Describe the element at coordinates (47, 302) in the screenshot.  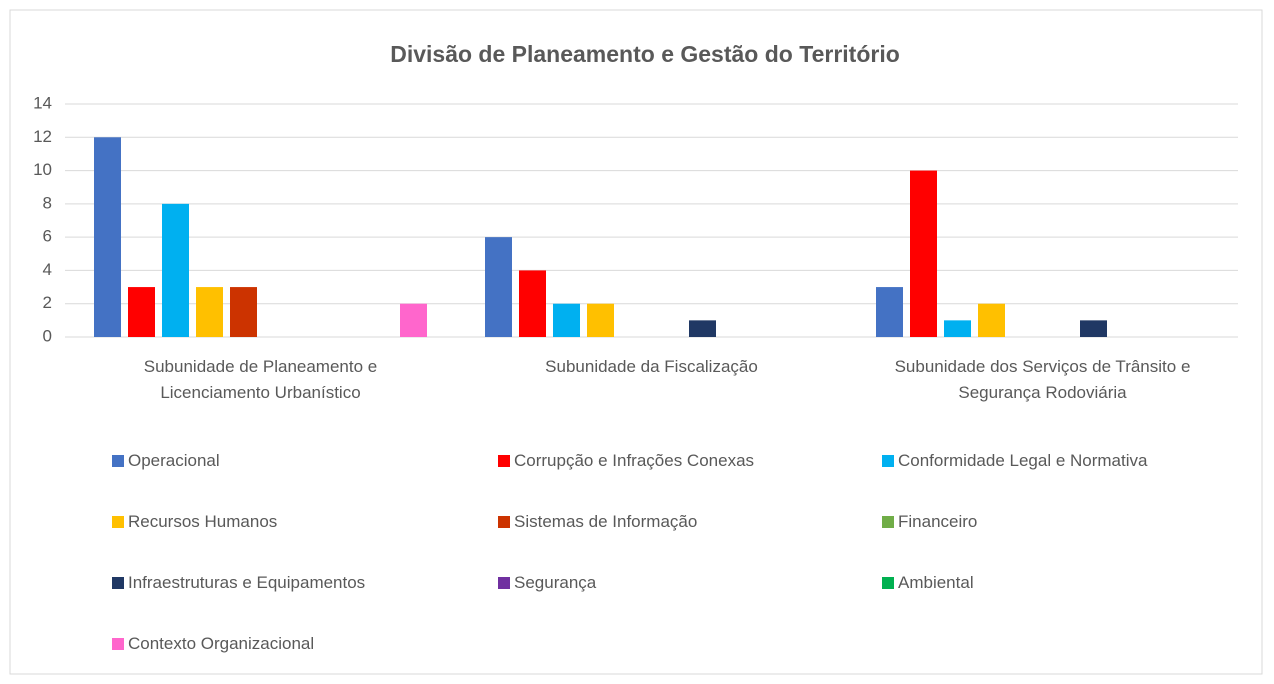
I see `y-tick-label: 2` at that location.